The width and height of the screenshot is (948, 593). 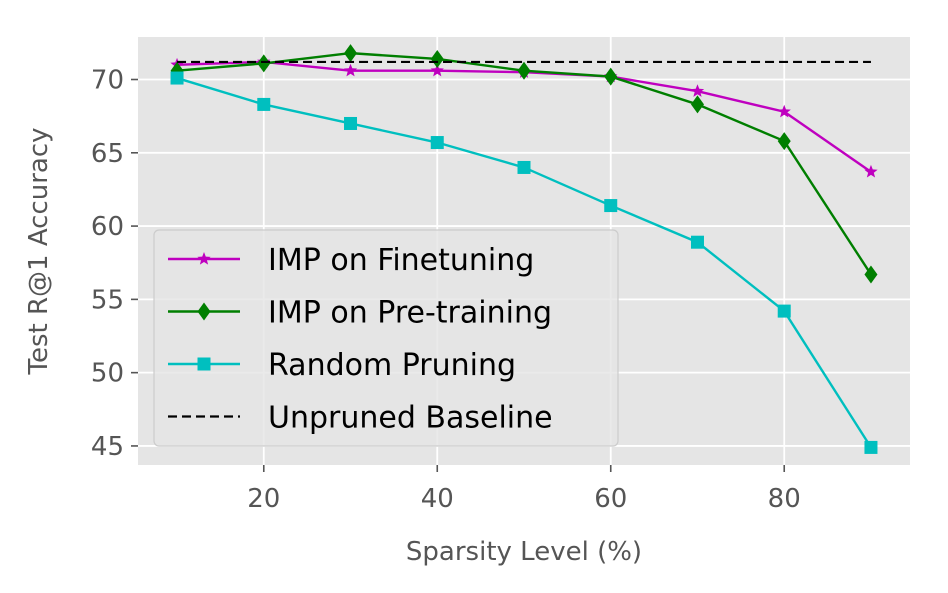 What do you see at coordinates (263, 499) in the screenshot?
I see `x-tick-label: 20` at bounding box center [263, 499].